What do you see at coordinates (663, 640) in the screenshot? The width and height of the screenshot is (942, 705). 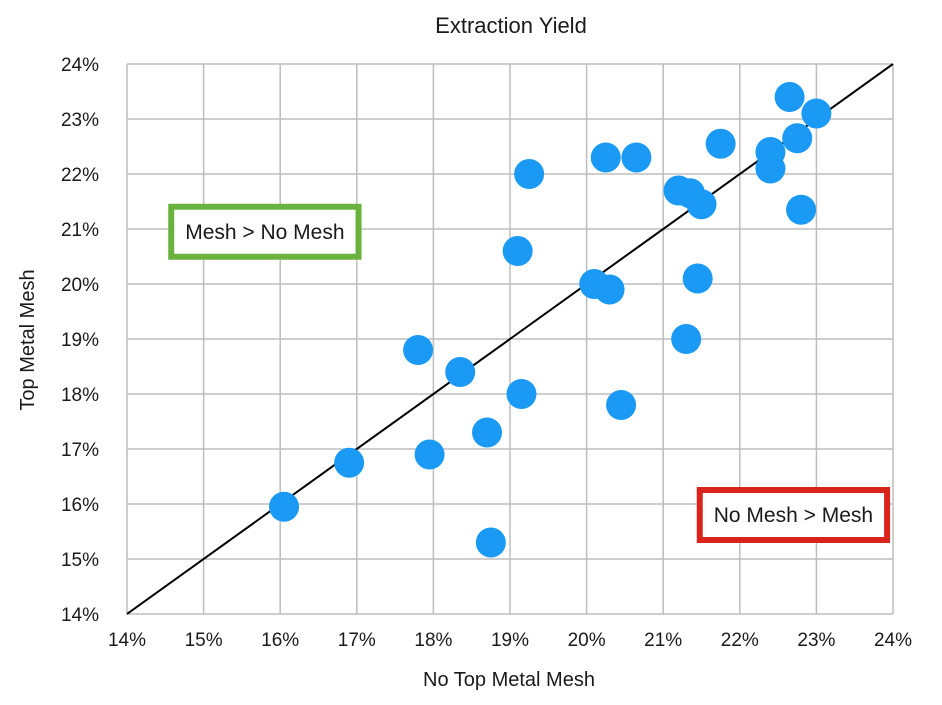 I see `x-tick-label: 21%` at bounding box center [663, 640].